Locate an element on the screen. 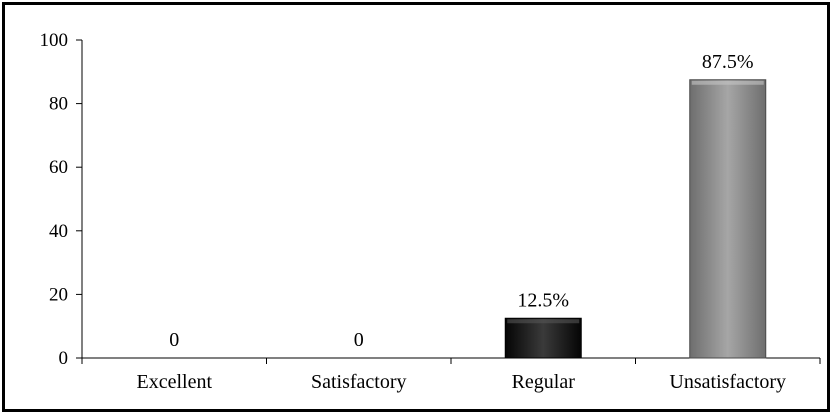  data-label: 87.5% is located at coordinates (728, 62).